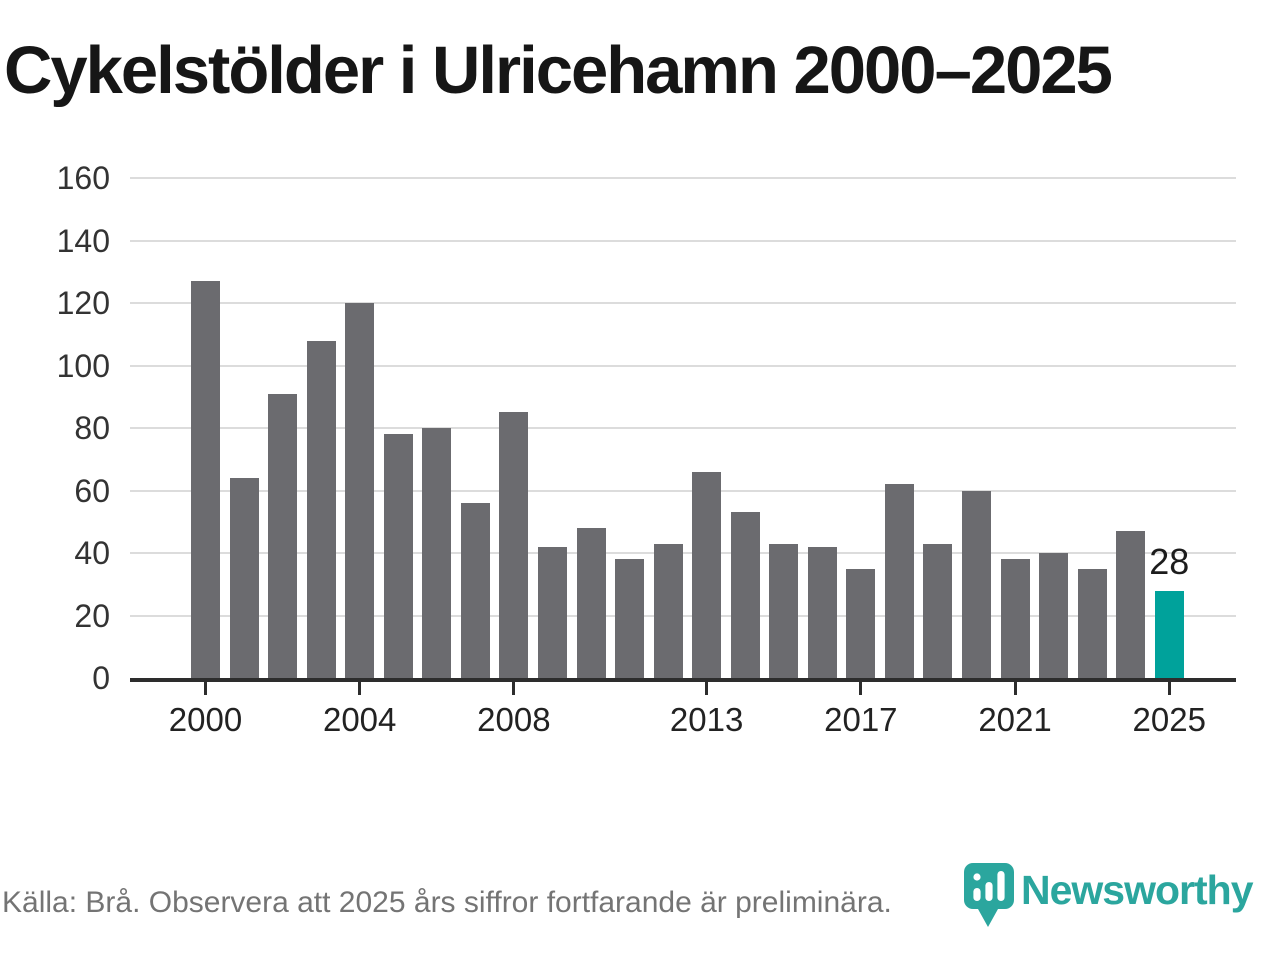  Describe the element at coordinates (552, 612) in the screenshot. I see `bar-2009` at that location.